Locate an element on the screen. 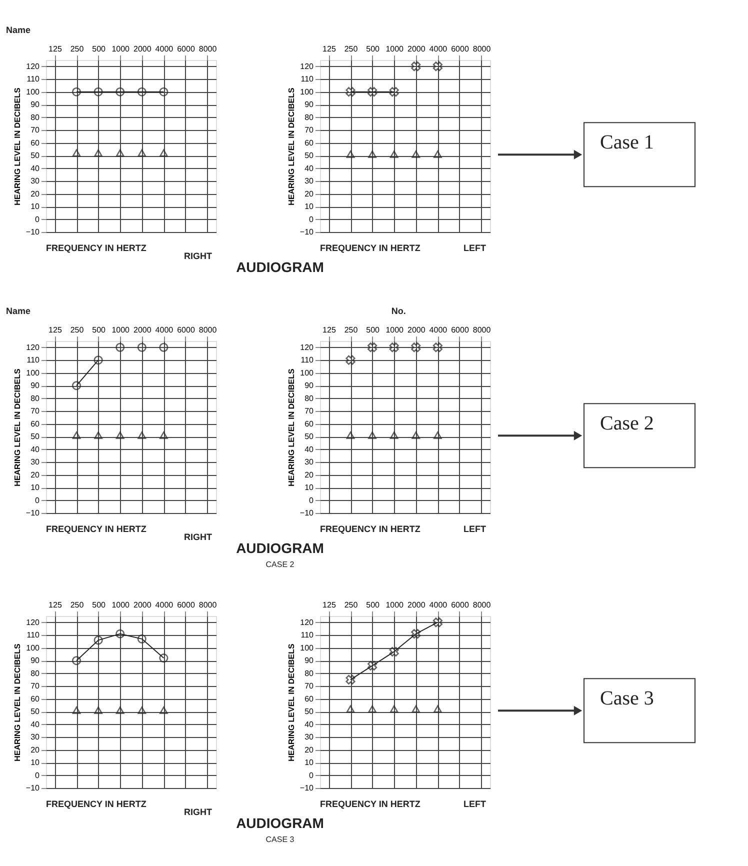  text: Case 3 is located at coordinates (627, 699).